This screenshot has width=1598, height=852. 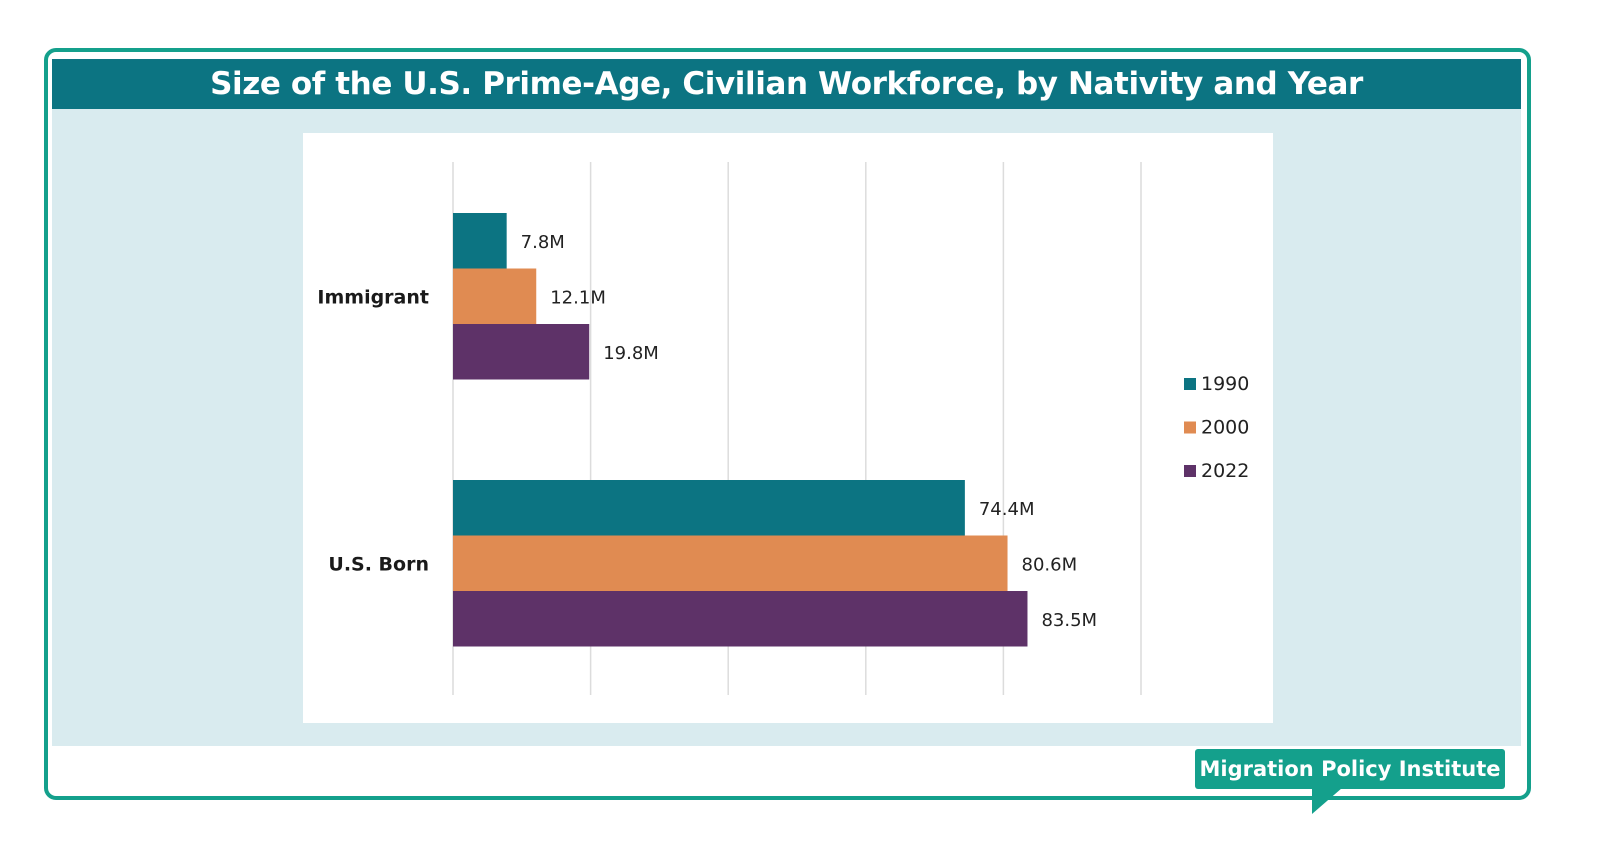 I want to click on category-label-1: U.S. Born, so click(x=378, y=564).